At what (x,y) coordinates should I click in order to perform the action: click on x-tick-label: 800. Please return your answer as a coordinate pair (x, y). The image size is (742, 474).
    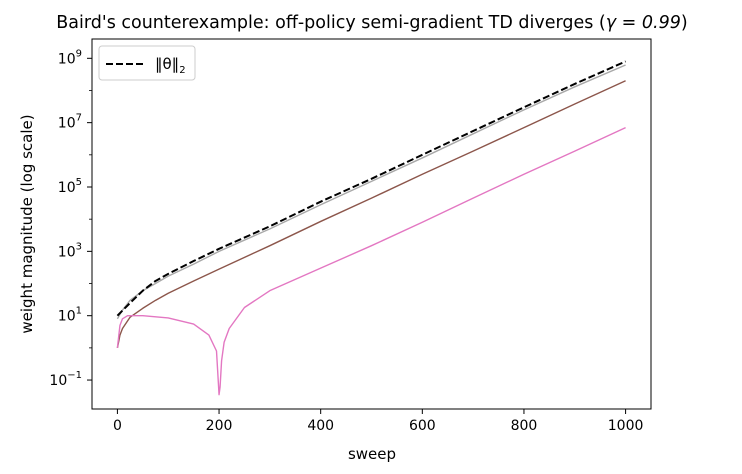
    Looking at the image, I should click on (524, 426).